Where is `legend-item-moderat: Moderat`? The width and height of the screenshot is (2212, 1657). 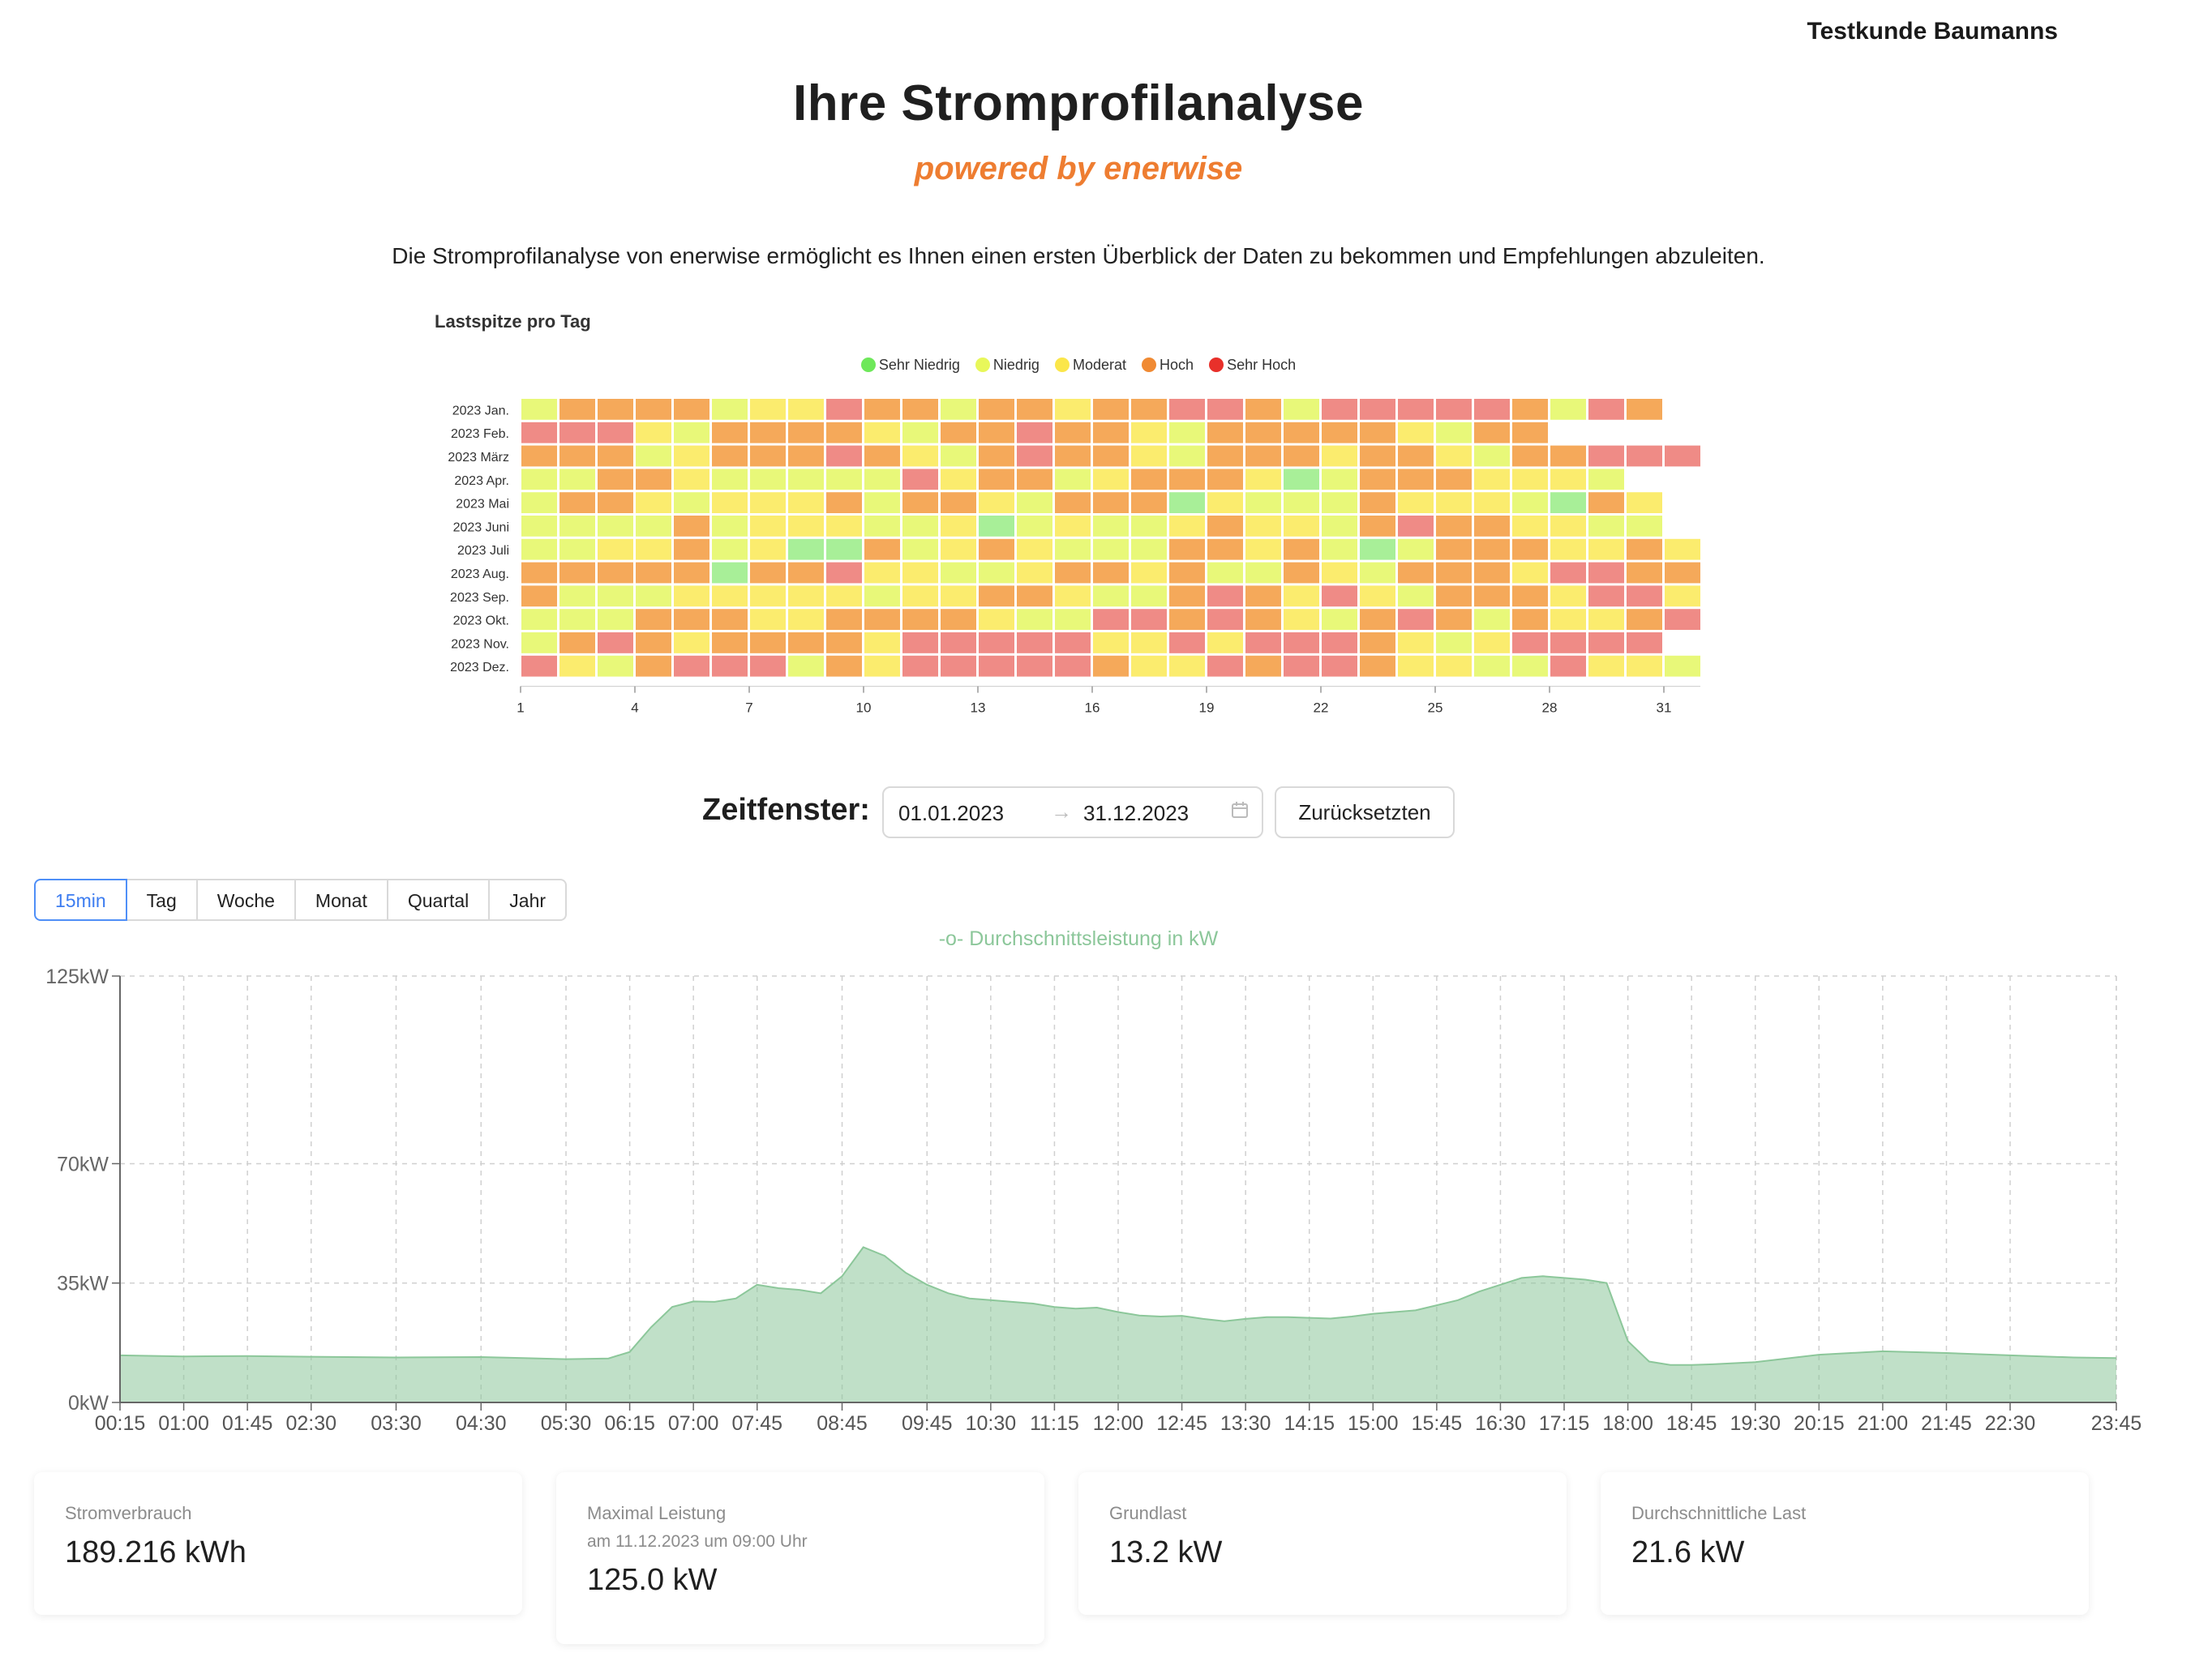 legend-item-moderat: Moderat is located at coordinates (1090, 366).